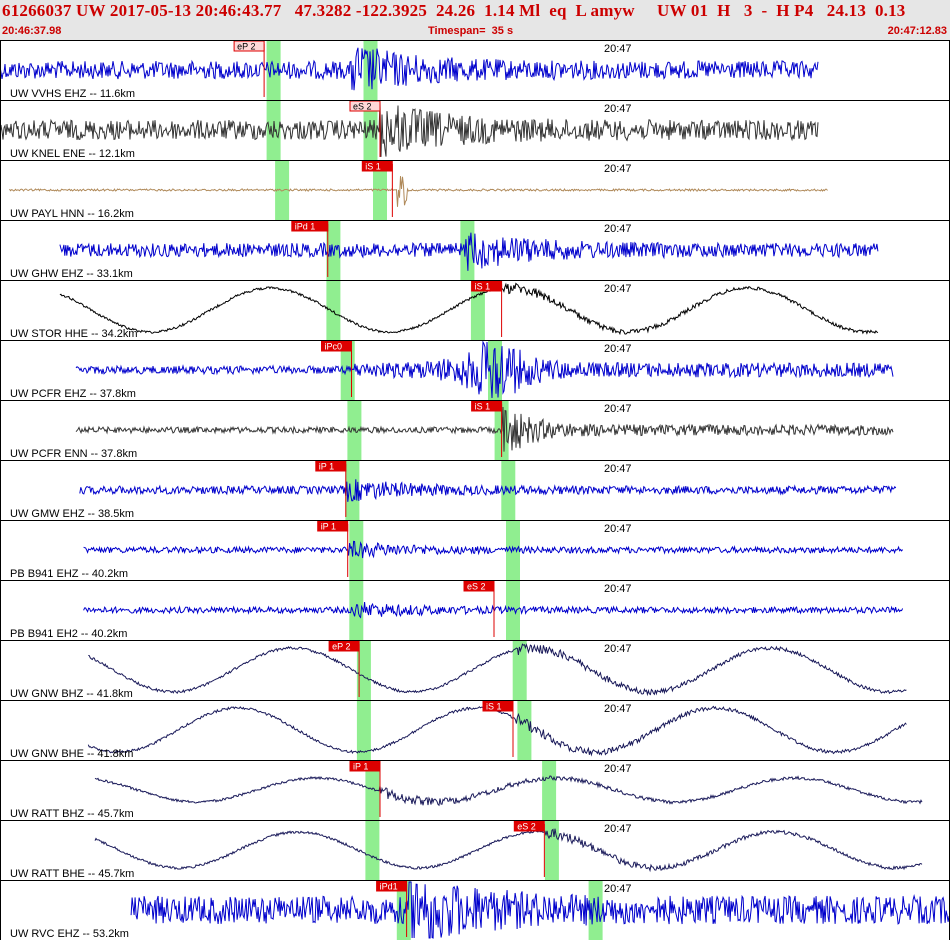 This screenshot has width=950, height=940. What do you see at coordinates (73, 394) in the screenshot?
I see `station-label: UW PCFR EHZ -- 37.8km` at bounding box center [73, 394].